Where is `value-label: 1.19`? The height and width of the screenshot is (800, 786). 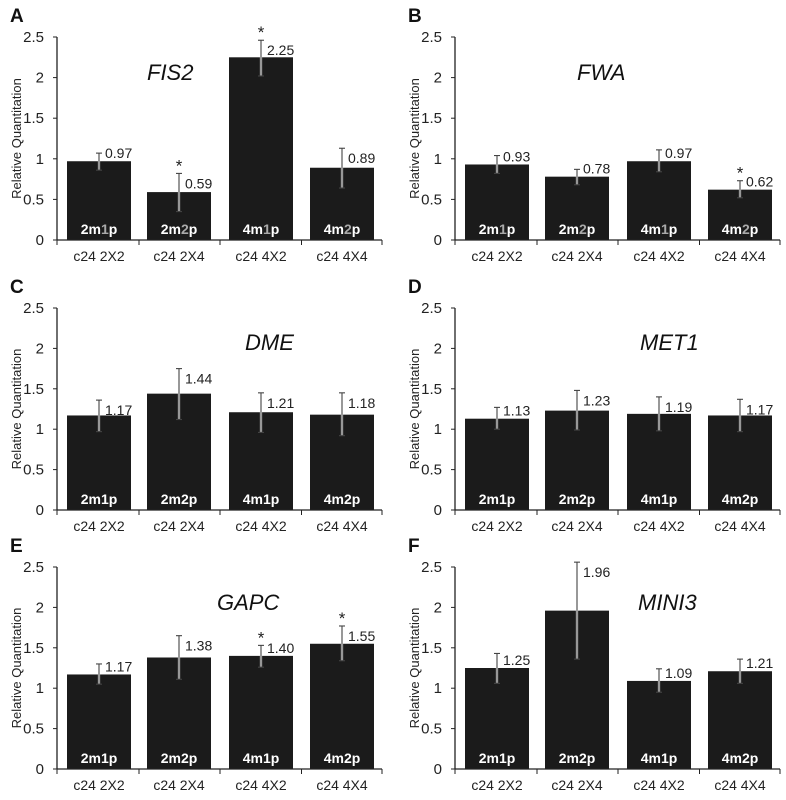 value-label: 1.19 is located at coordinates (678, 407).